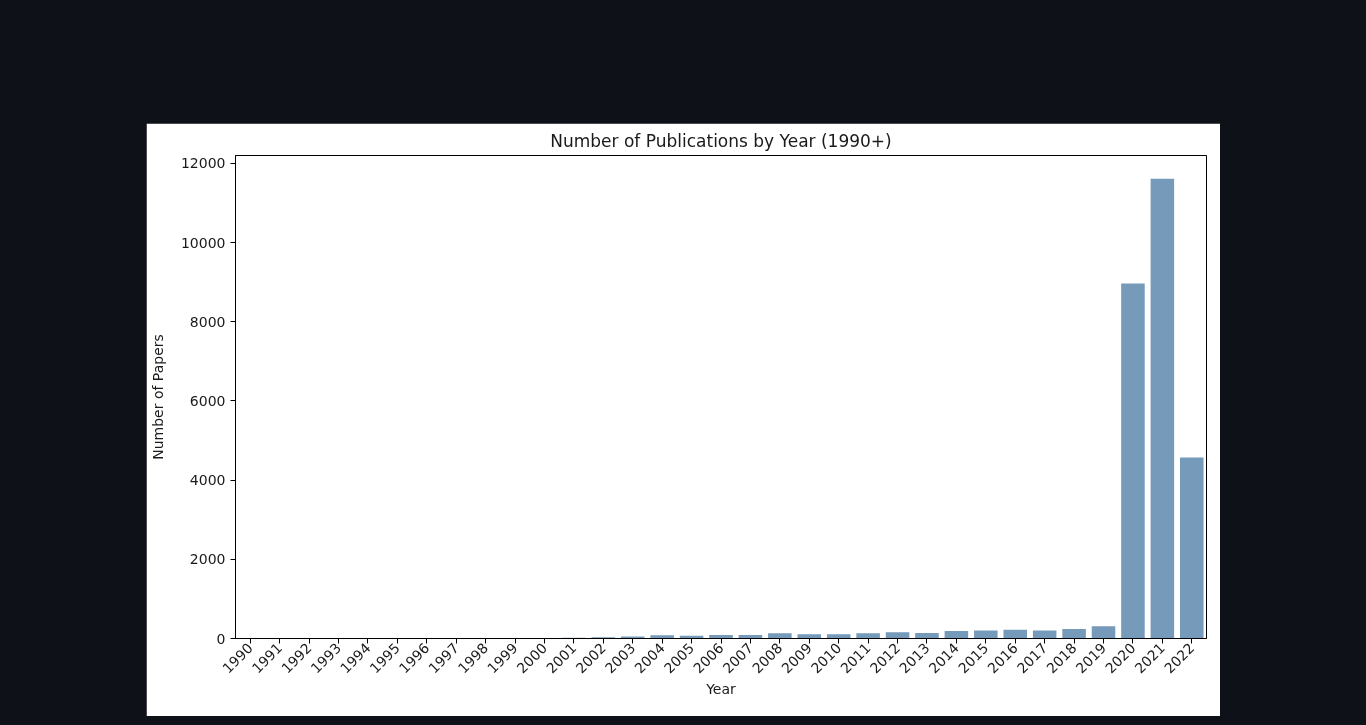  What do you see at coordinates (203, 242) in the screenshot?
I see `y-tick-label: 10000` at bounding box center [203, 242].